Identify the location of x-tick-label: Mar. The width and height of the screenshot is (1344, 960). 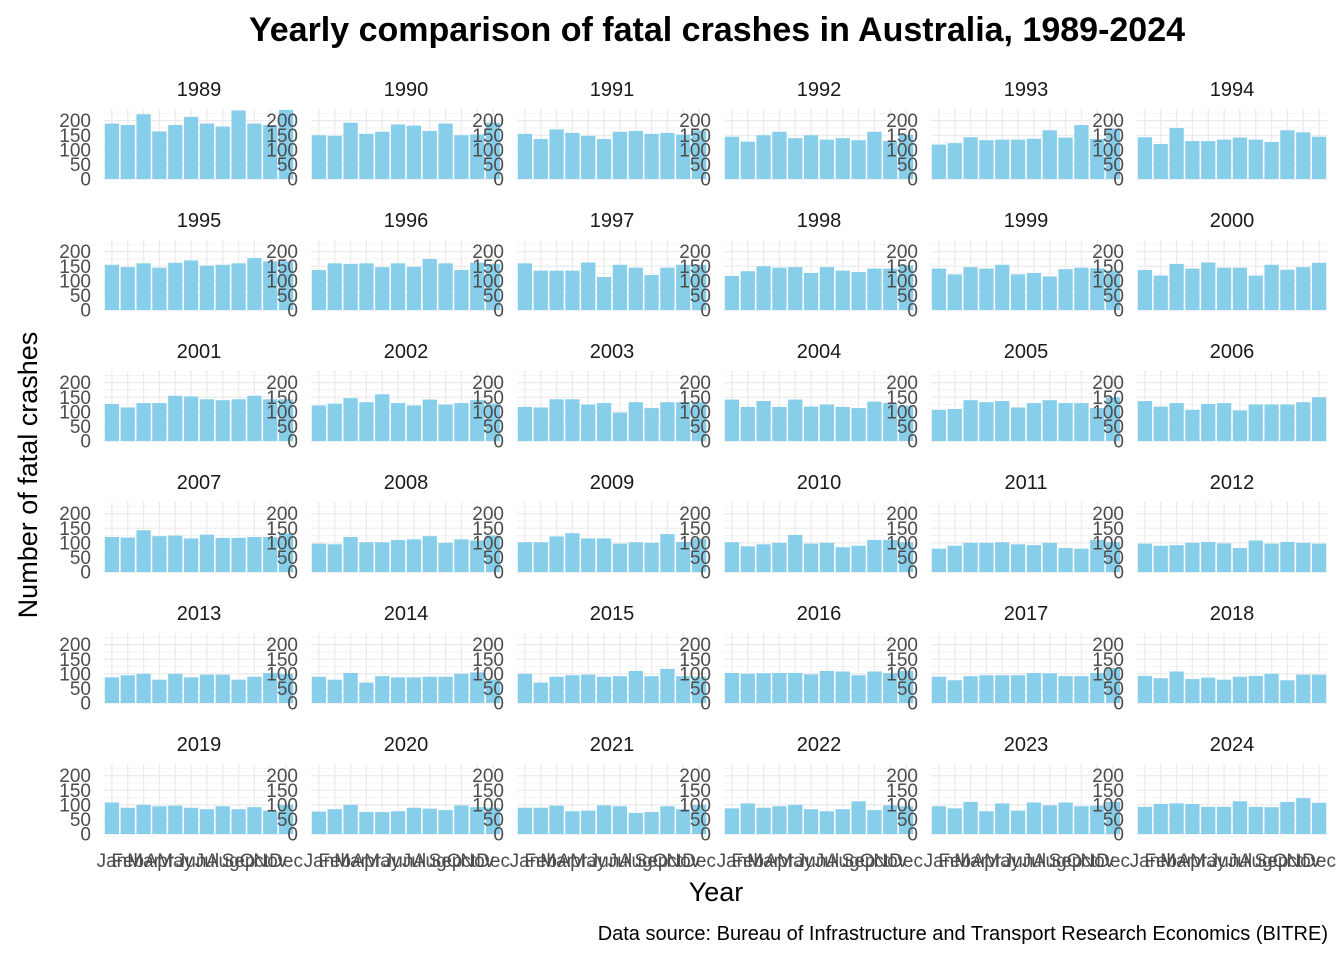
(556, 861).